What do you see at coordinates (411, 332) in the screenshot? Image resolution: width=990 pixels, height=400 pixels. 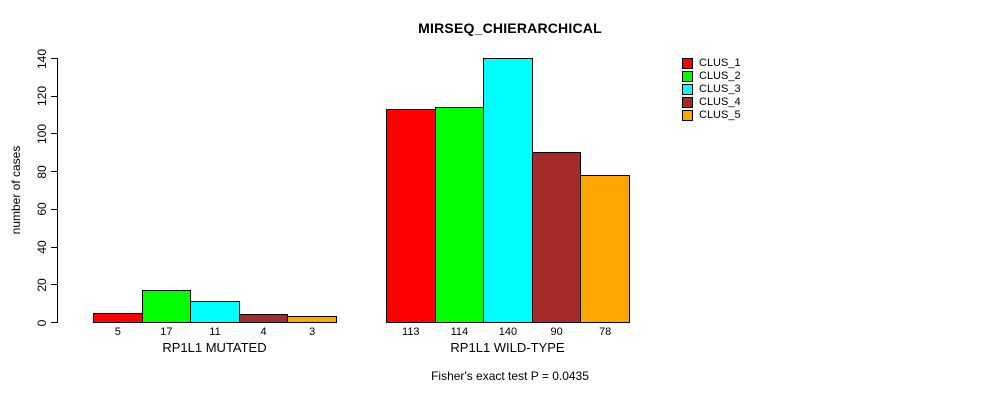 I see `bar-value-label: 113` at bounding box center [411, 332].